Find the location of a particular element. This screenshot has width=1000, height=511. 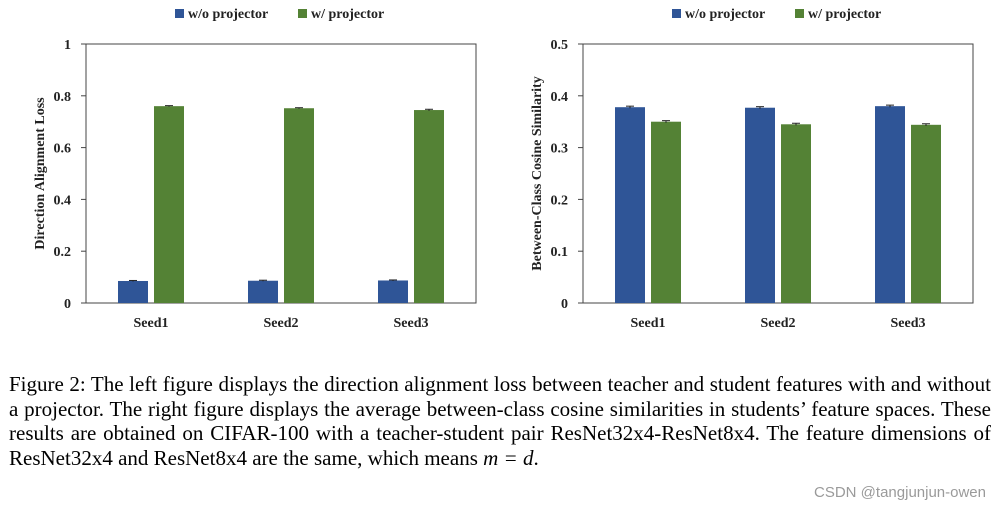

y-tick-label: 0.3 is located at coordinates (560, 149).